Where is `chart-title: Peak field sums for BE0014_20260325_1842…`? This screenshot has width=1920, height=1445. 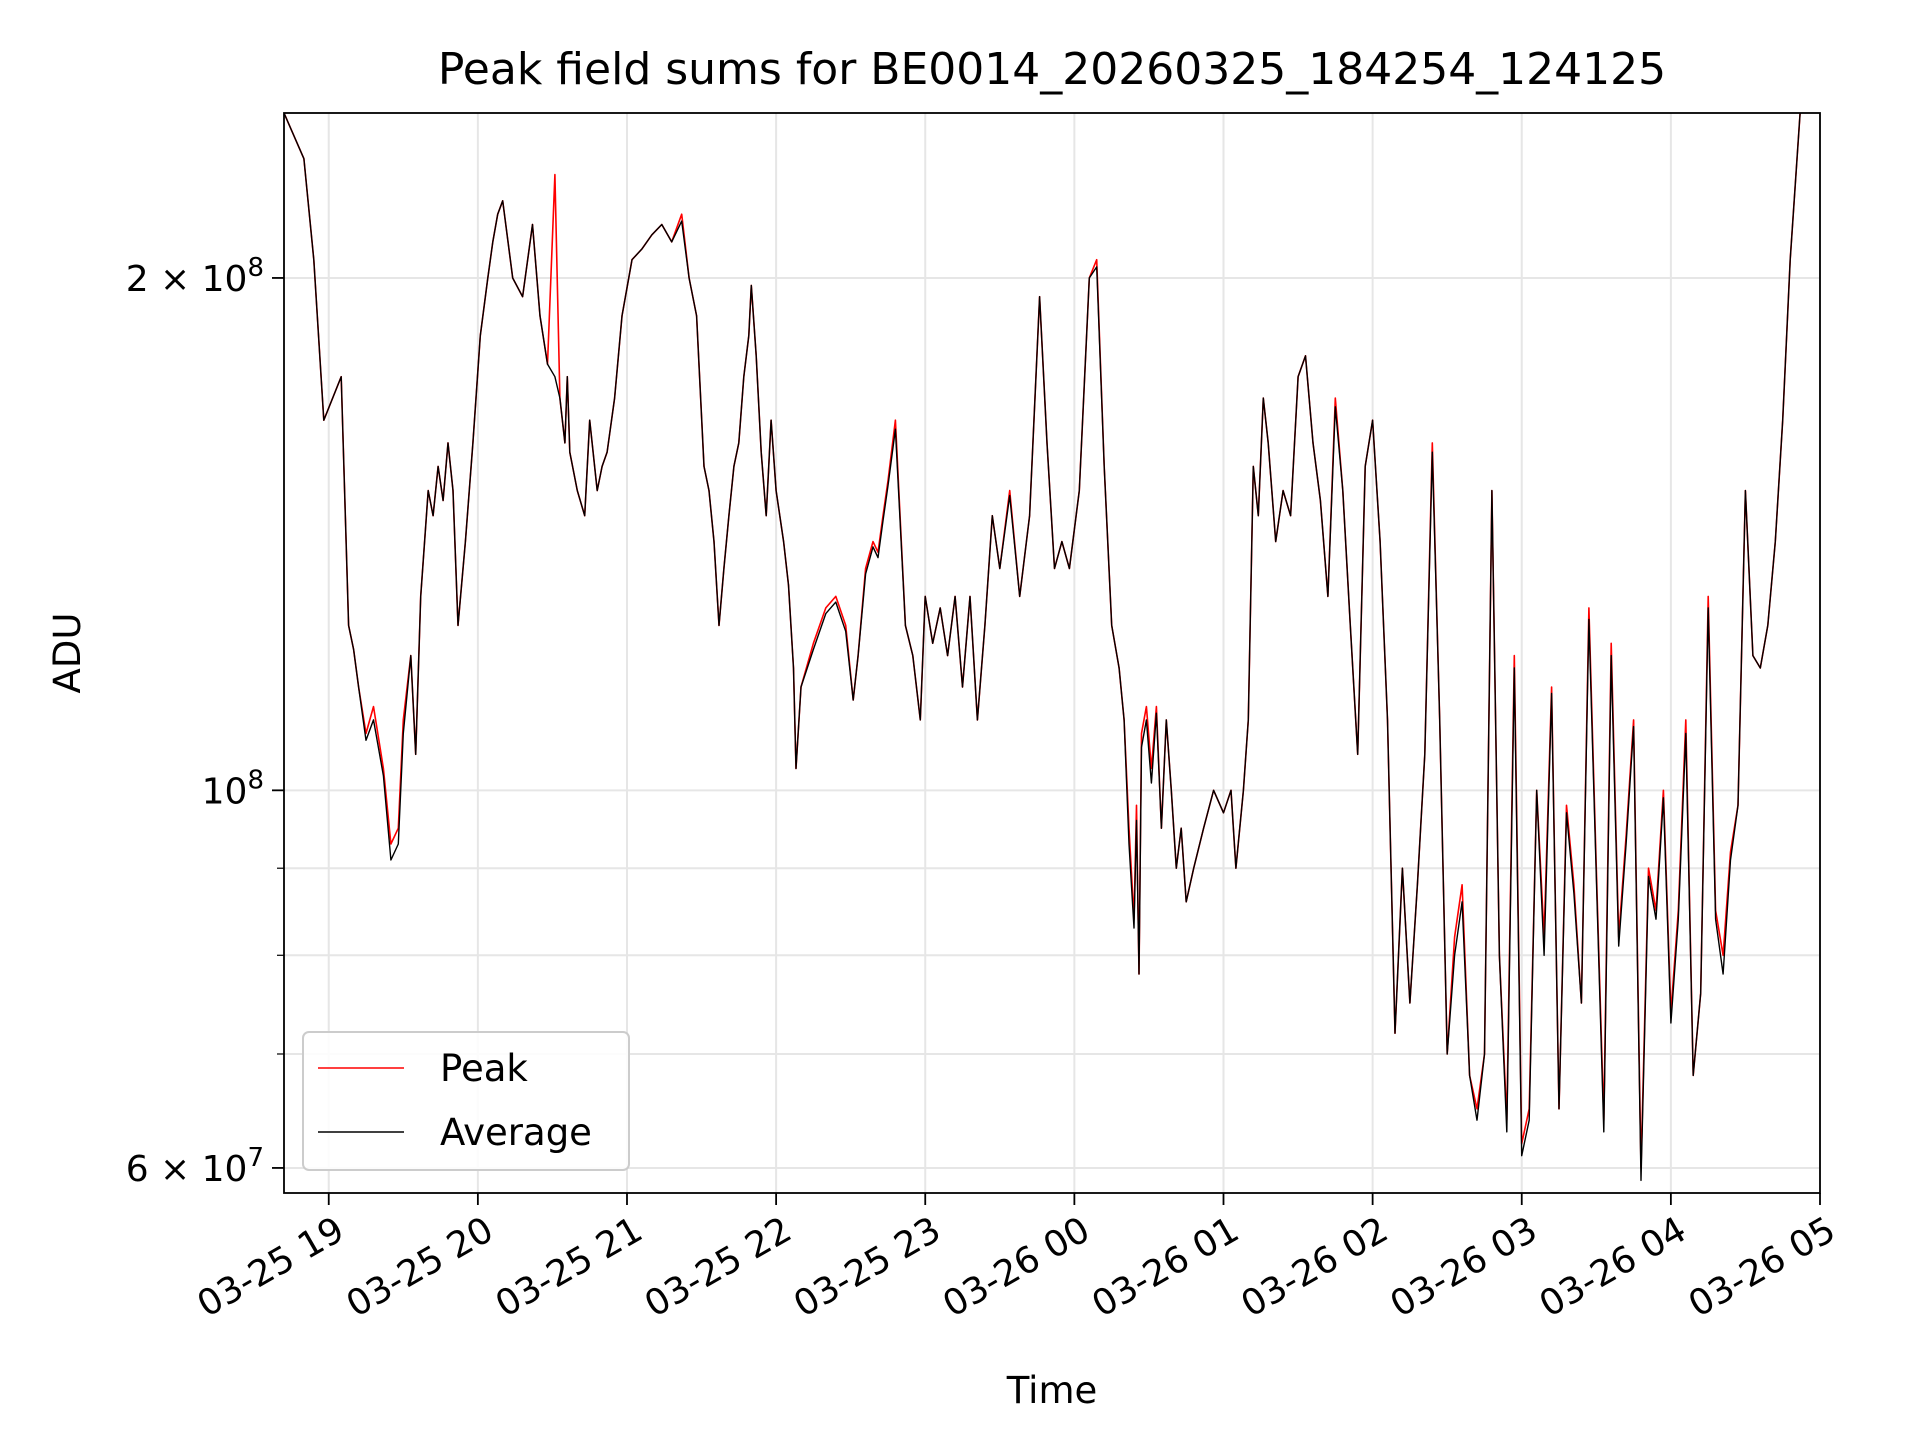 chart-title: Peak field sums for BE0014_20260325_1842… is located at coordinates (1052, 69).